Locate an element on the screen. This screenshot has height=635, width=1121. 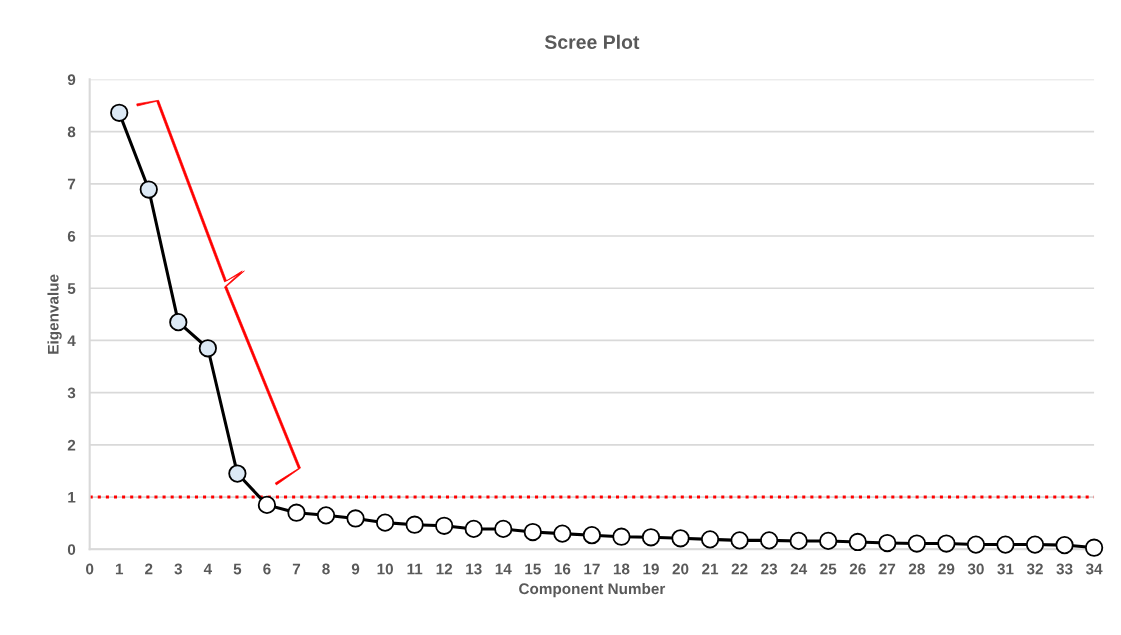
x-tick-label: 16 is located at coordinates (562, 569).